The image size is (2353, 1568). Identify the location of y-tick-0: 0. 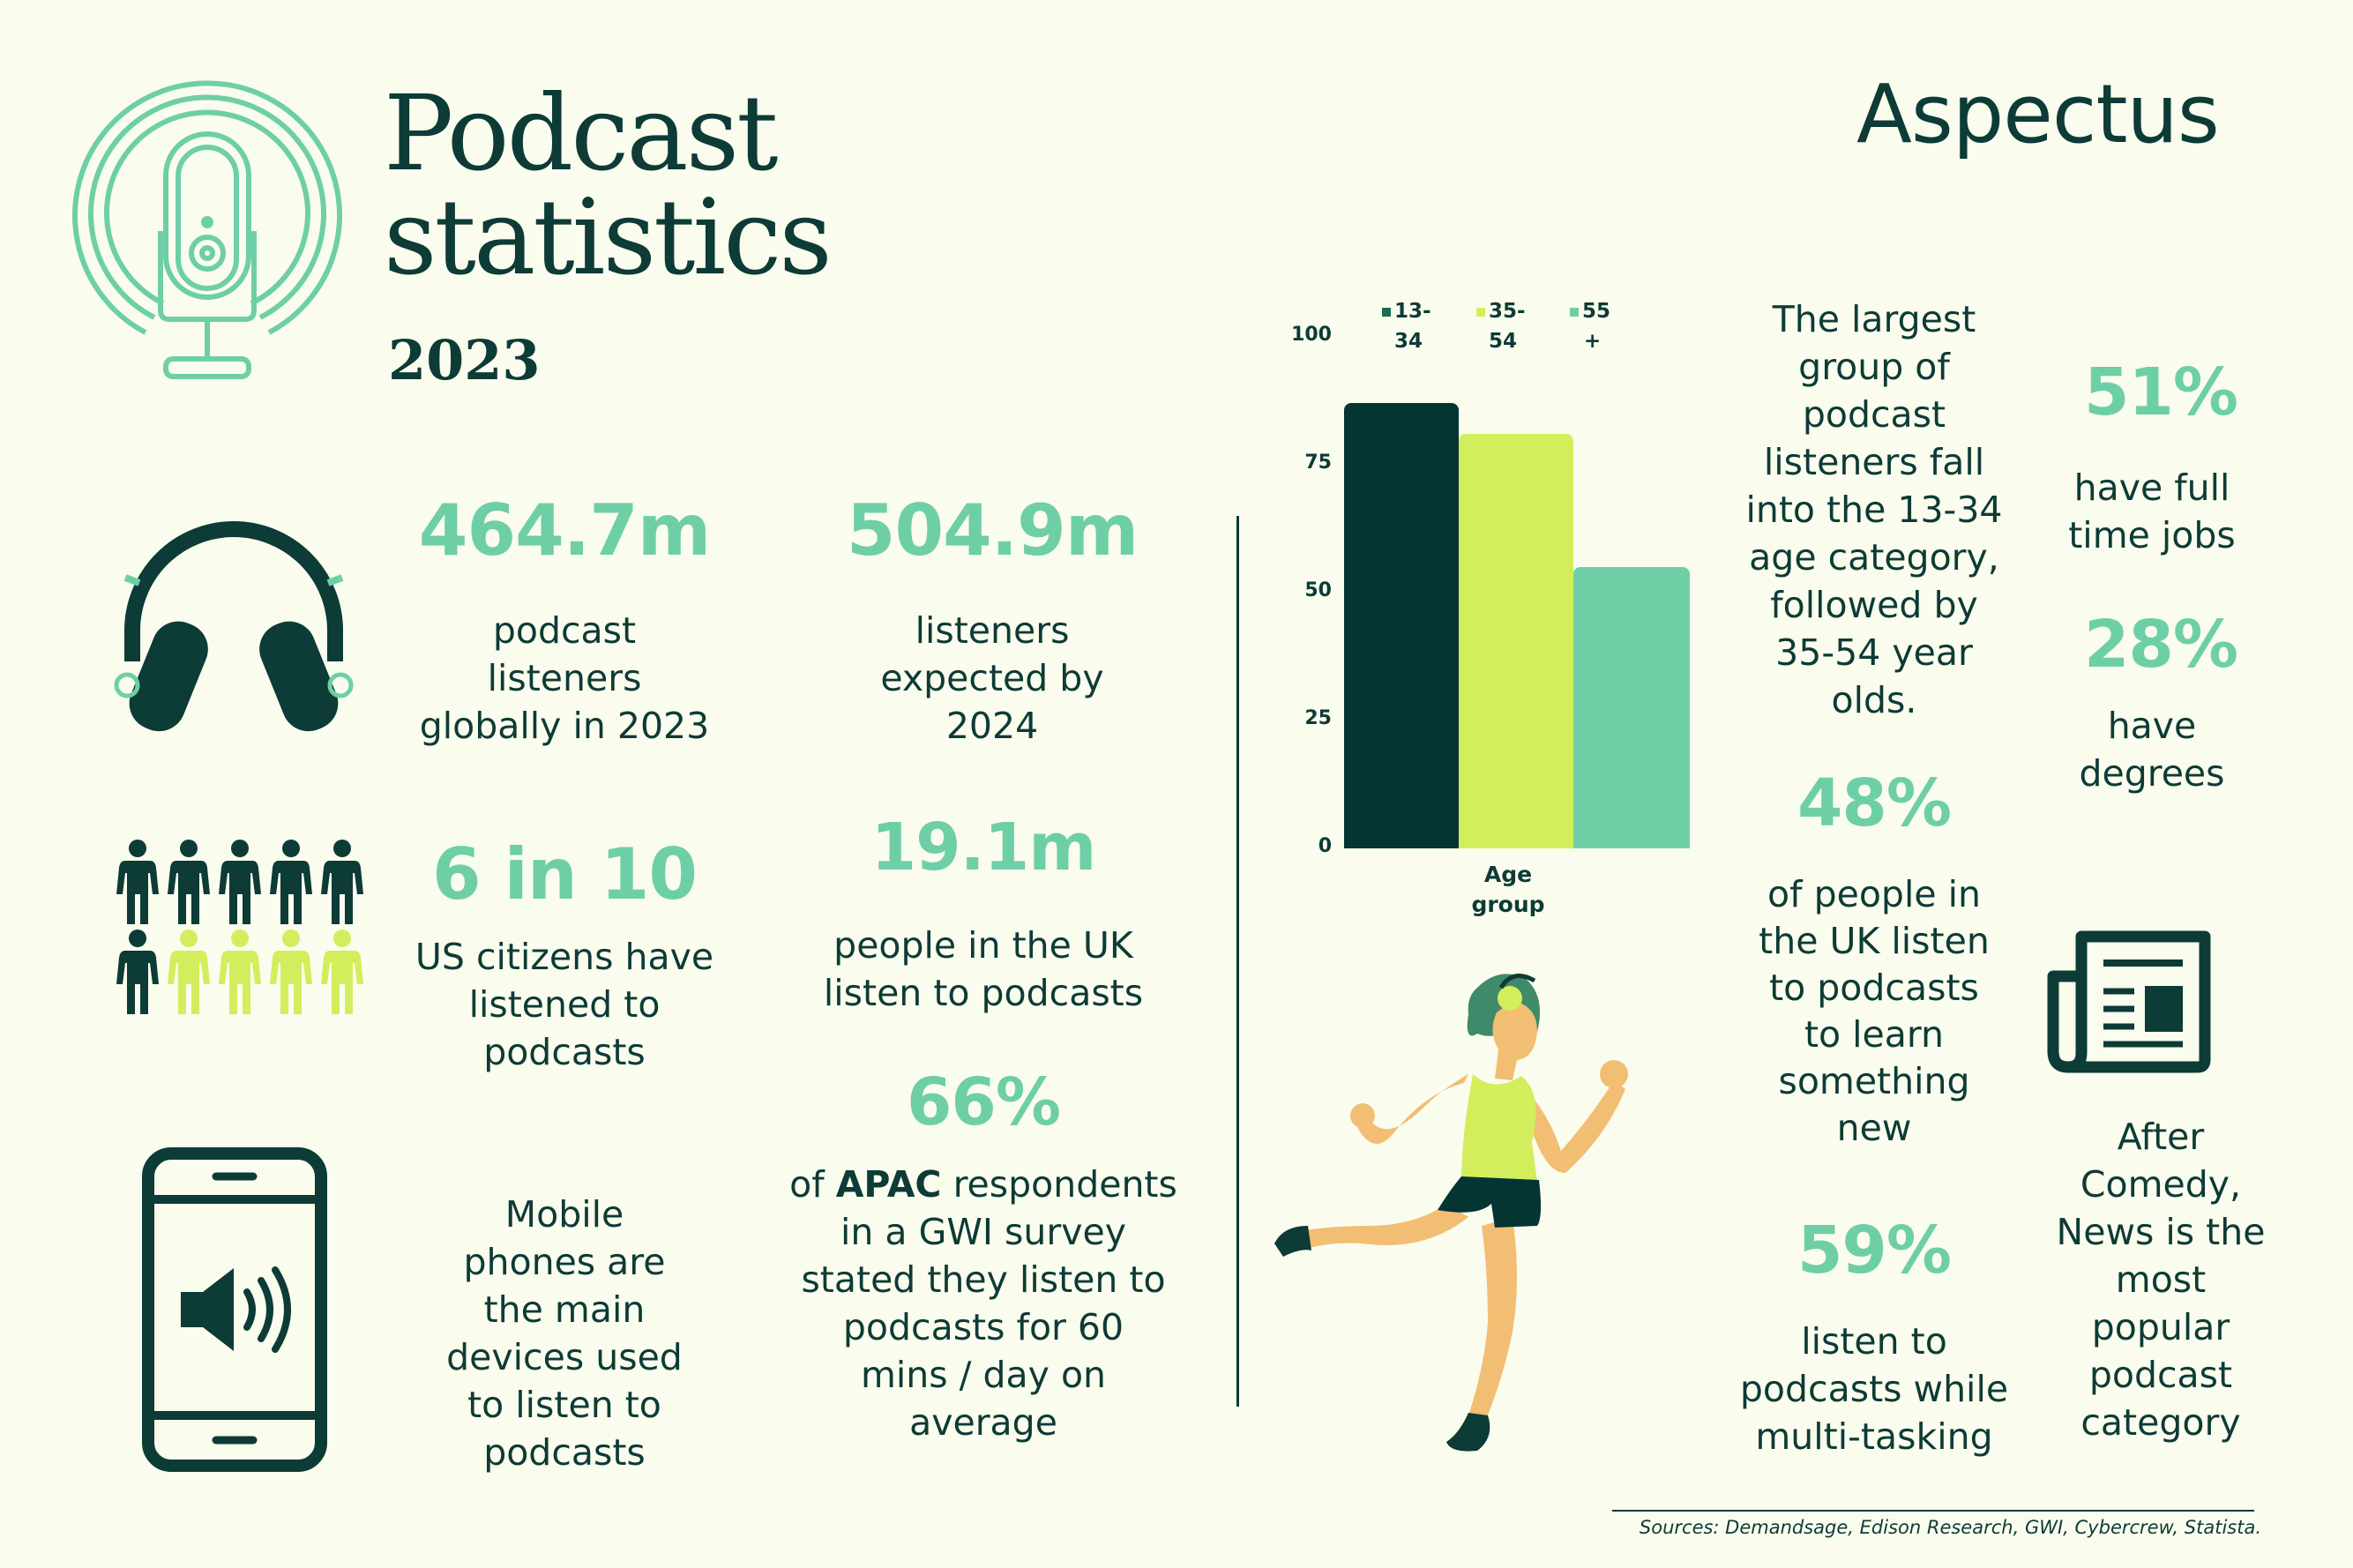
(1325, 846).